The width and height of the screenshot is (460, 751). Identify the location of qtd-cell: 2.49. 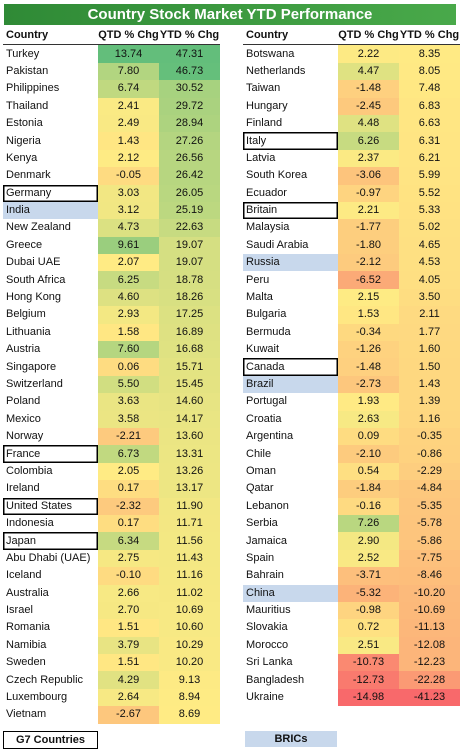
(128, 123).